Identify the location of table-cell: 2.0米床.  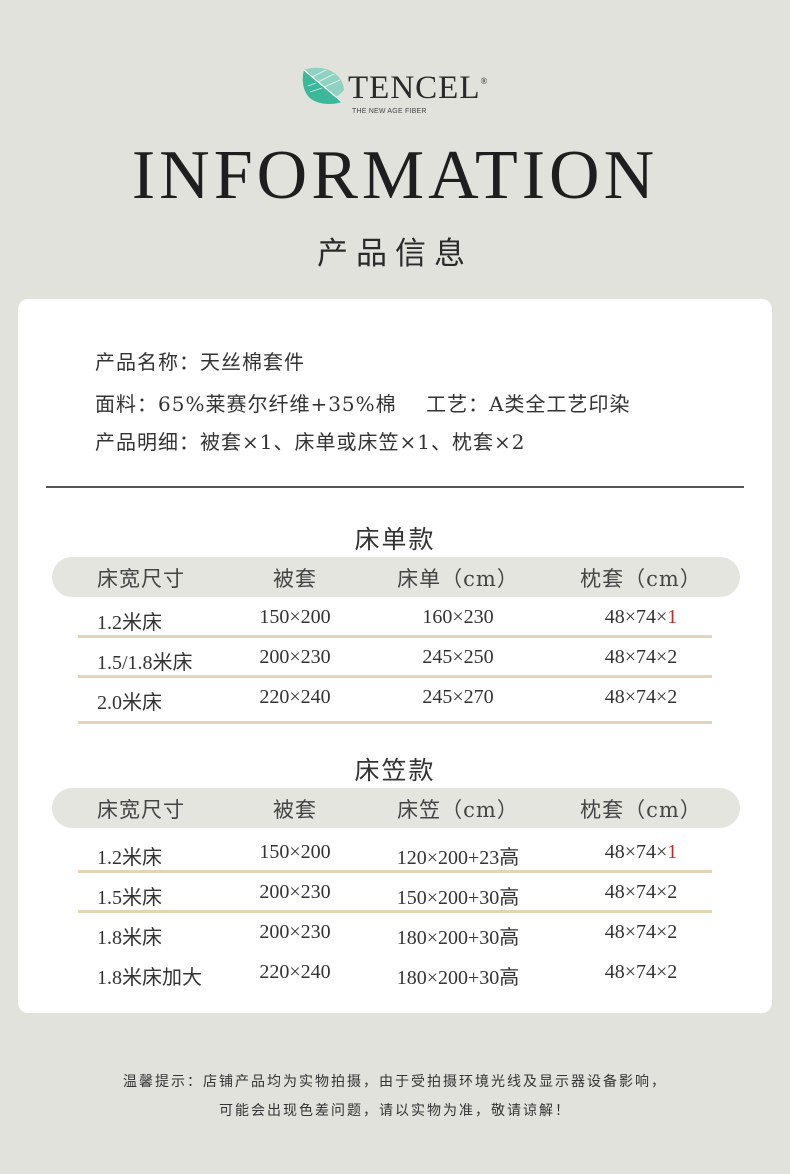
(129, 703).